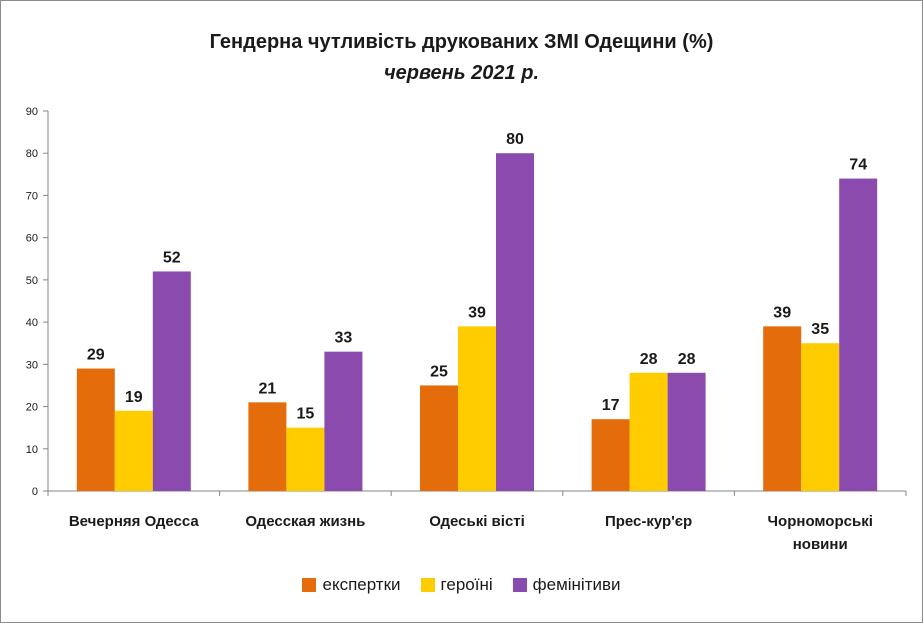  I want to click on y-tick-label: 40, so click(32, 323).